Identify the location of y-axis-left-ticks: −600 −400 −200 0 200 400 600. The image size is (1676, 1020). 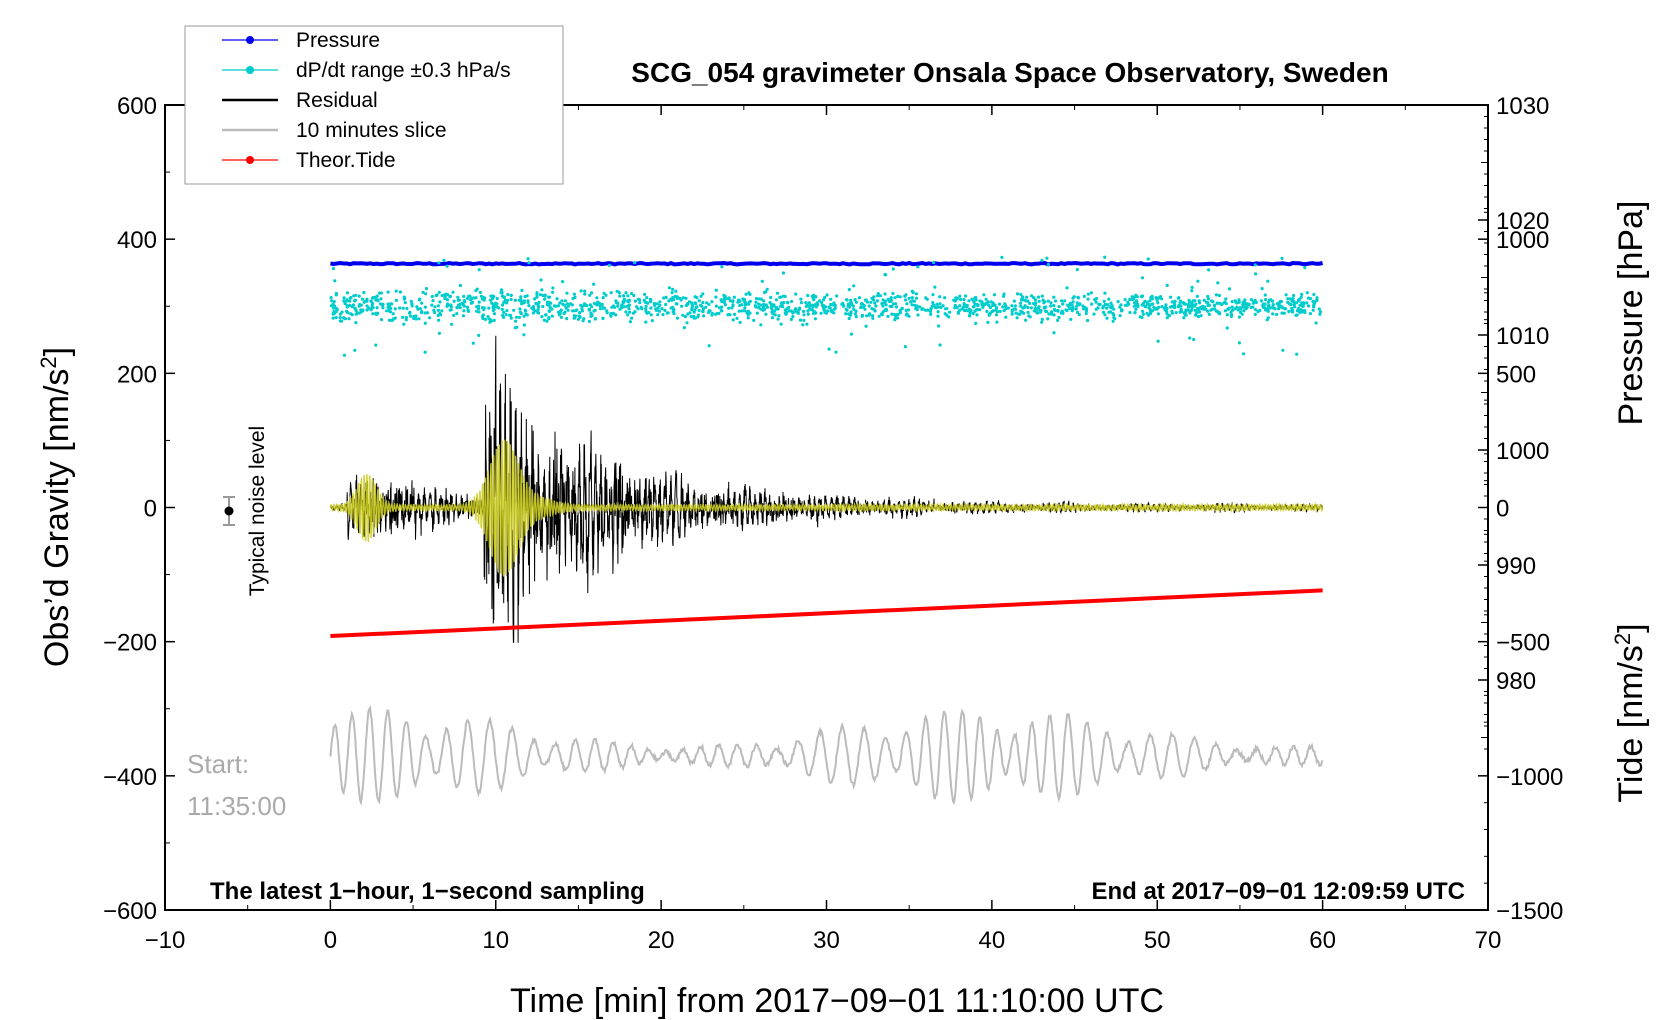
(139, 509).